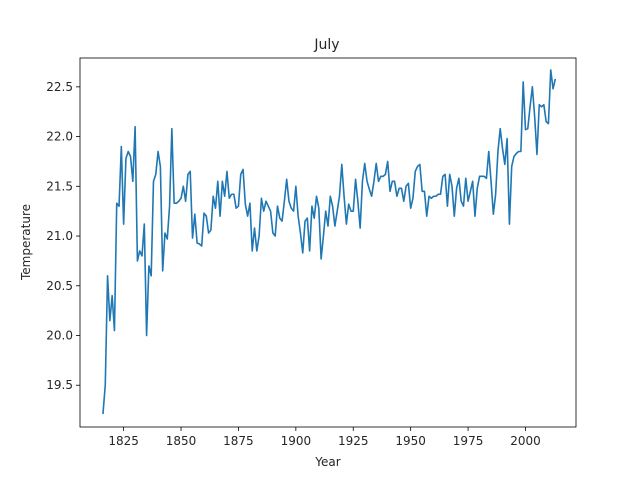 Image resolution: width=640 pixels, height=480 pixels. Describe the element at coordinates (59, 286) in the screenshot. I see `y-tick-label: 20.5` at that location.